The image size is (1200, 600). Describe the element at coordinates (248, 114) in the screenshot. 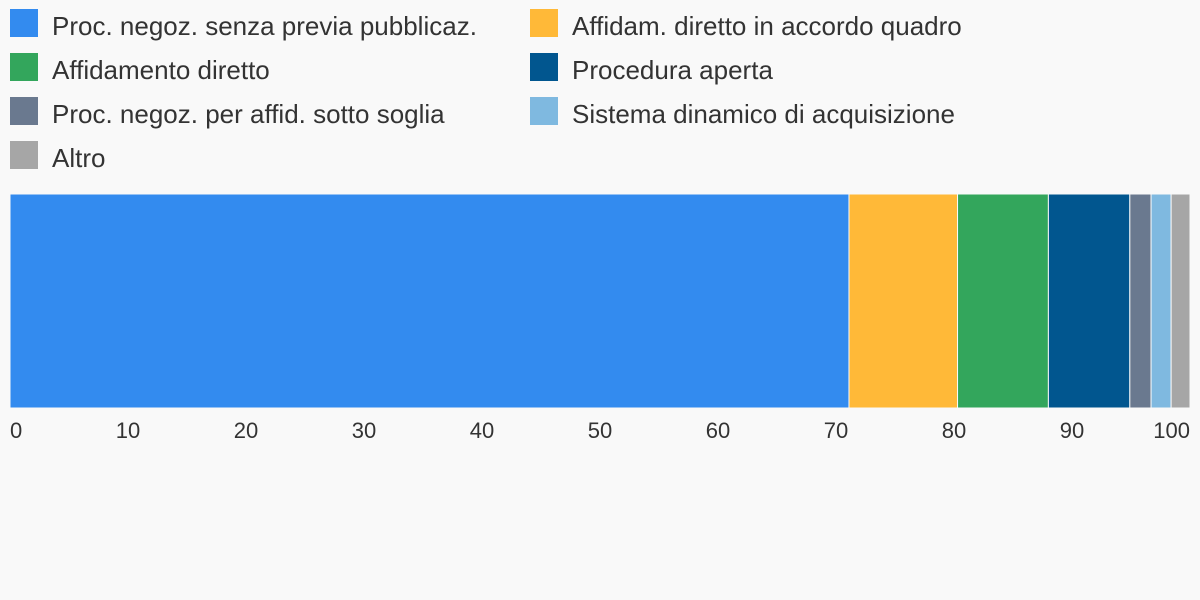

I see `legend-label: Proc. negoz. per affid. sotto soglia` at that location.